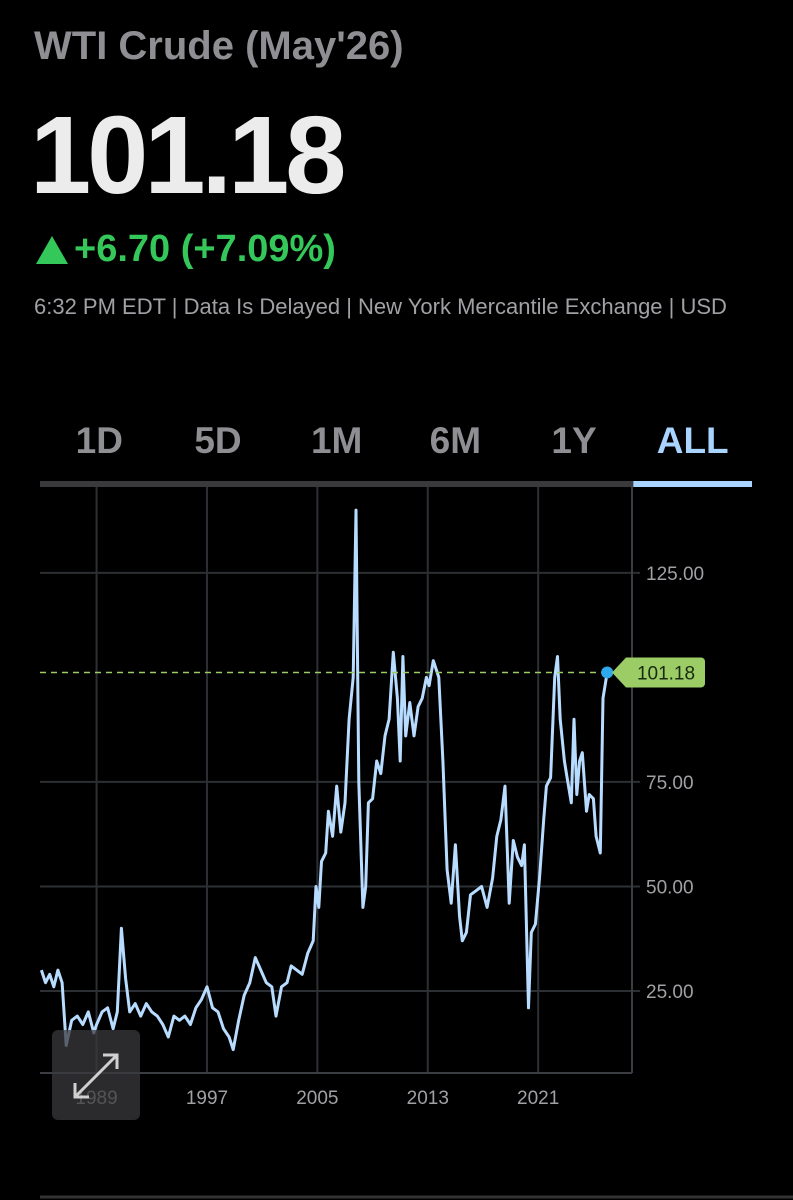 The height and width of the screenshot is (1200, 793). Describe the element at coordinates (96, 1076) in the screenshot. I see `expand-icon` at that location.